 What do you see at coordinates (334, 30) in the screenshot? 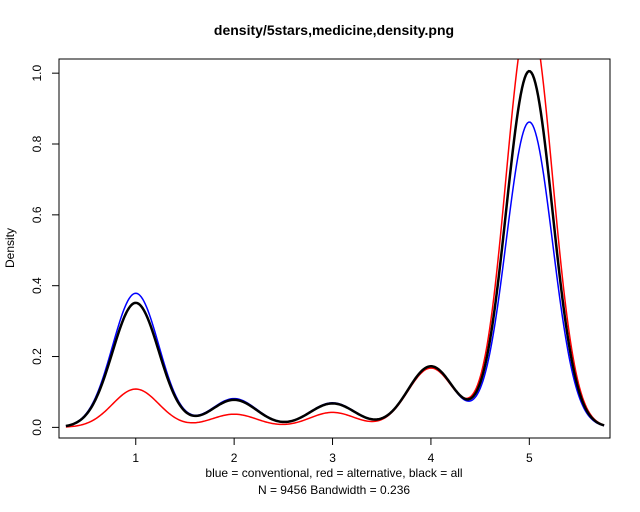
I see `chart-title: density/5stars,medicine,density.png` at bounding box center [334, 30].